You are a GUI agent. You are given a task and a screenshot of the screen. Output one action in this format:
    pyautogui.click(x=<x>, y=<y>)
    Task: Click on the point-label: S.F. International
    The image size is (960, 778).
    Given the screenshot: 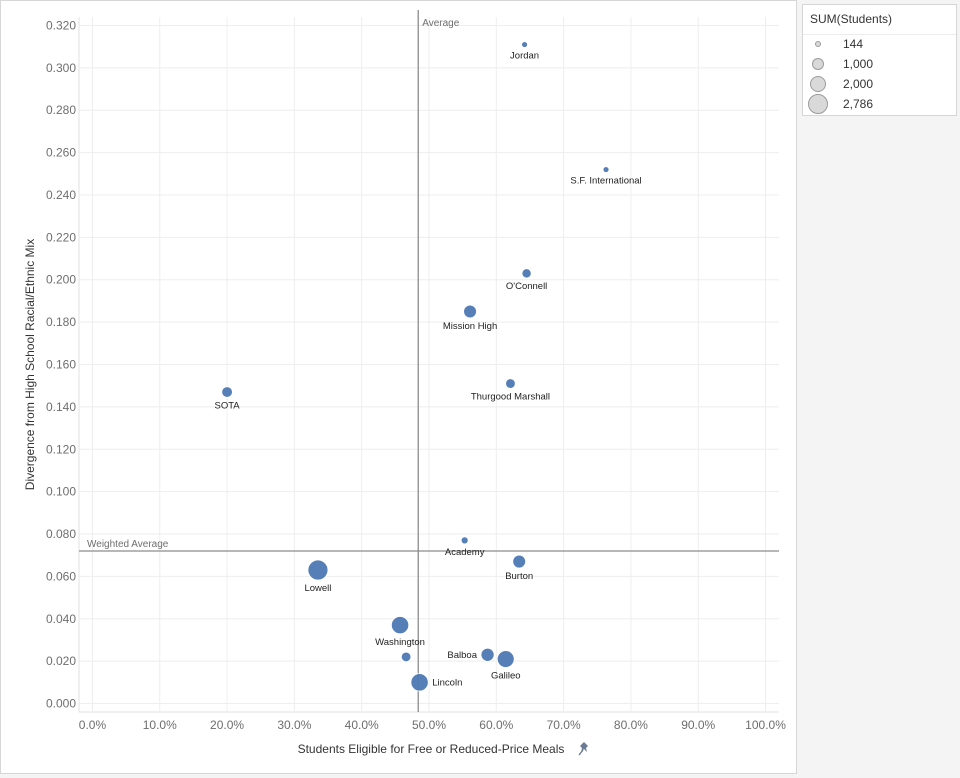 What is the action you would take?
    pyautogui.click(x=605, y=181)
    